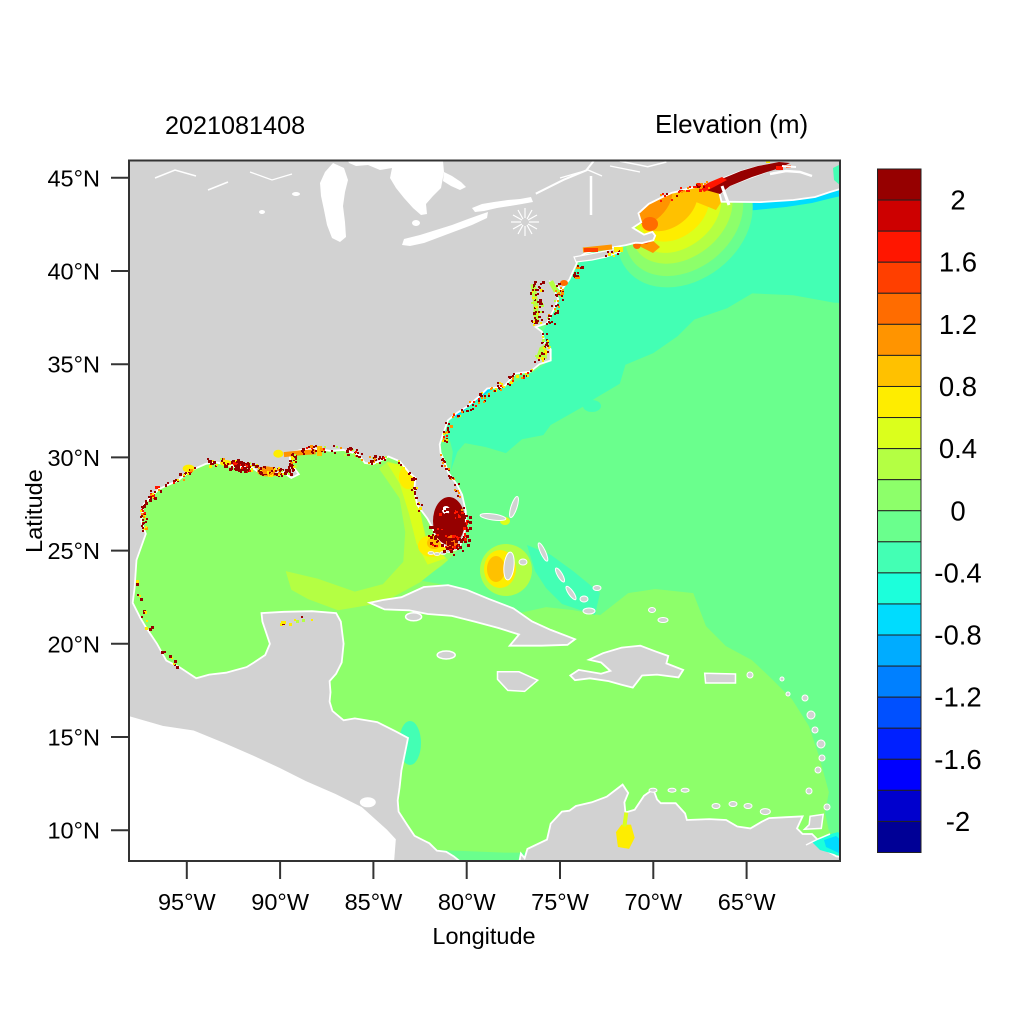 The height and width of the screenshot is (1029, 1024). What do you see at coordinates (957, 572) in the screenshot?
I see `svg-text: -0.4` at bounding box center [957, 572].